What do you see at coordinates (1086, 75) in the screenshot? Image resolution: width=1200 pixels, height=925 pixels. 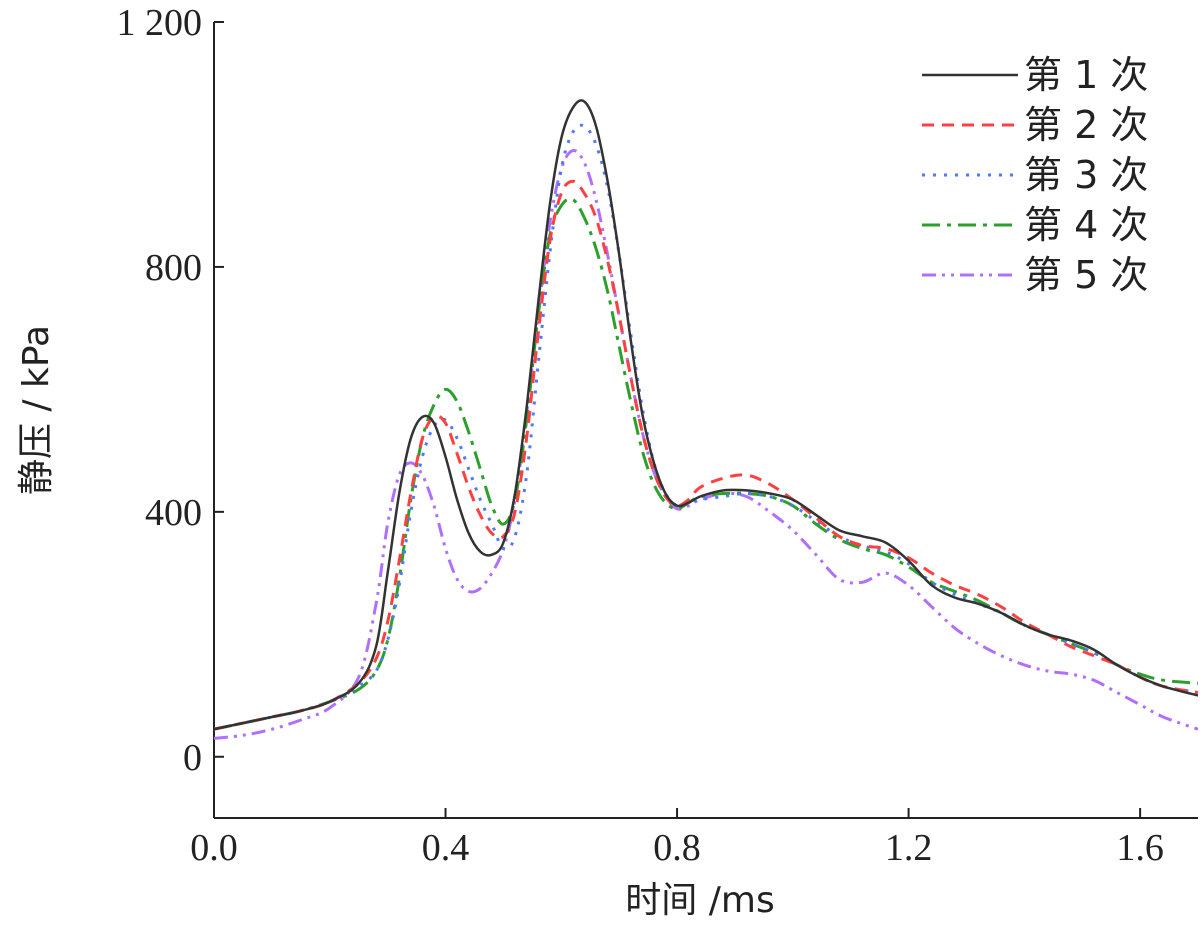 I see `legend-label-1: 第 1 次` at bounding box center [1086, 75].